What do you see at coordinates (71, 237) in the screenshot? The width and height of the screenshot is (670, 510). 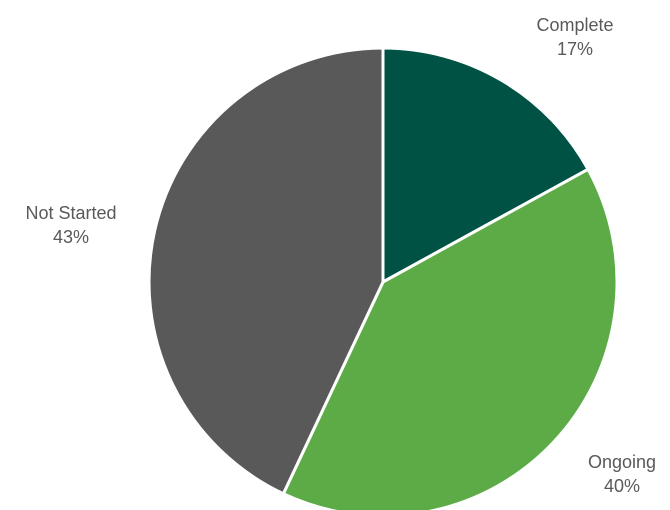 I see `slice-value-not-started: 43%` at bounding box center [71, 237].